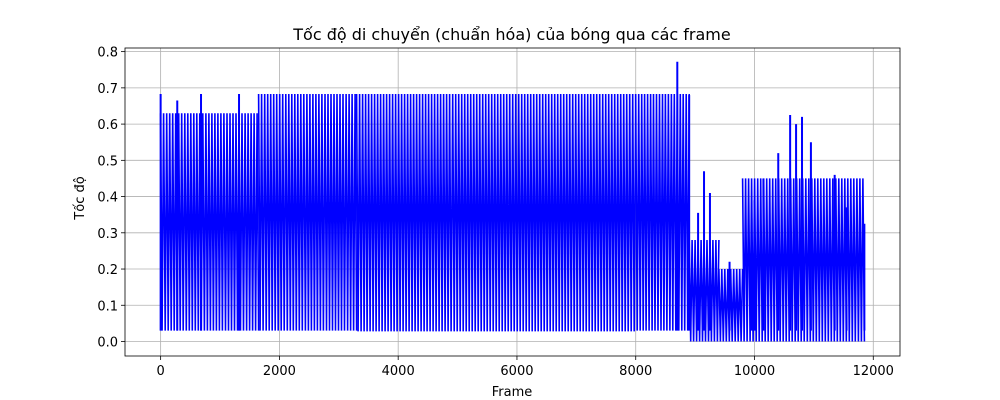 The image size is (1000, 400). I want to click on y-tick-label: 0.2, so click(107, 270).